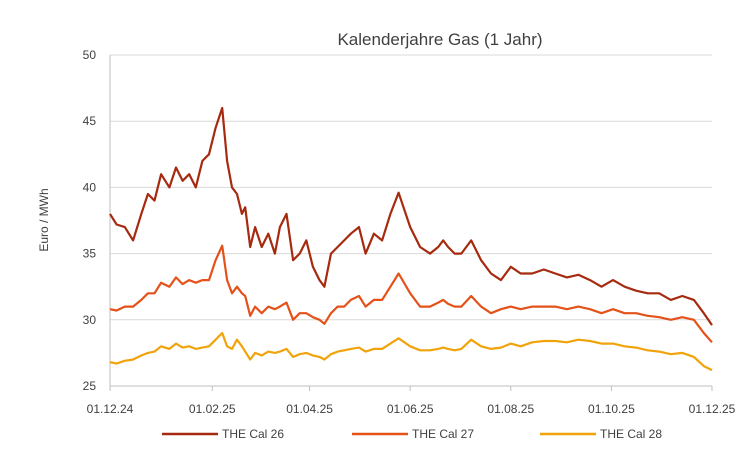 This screenshot has width=750, height=450. I want to click on x-tick-label: 01.08.25, so click(510, 409).